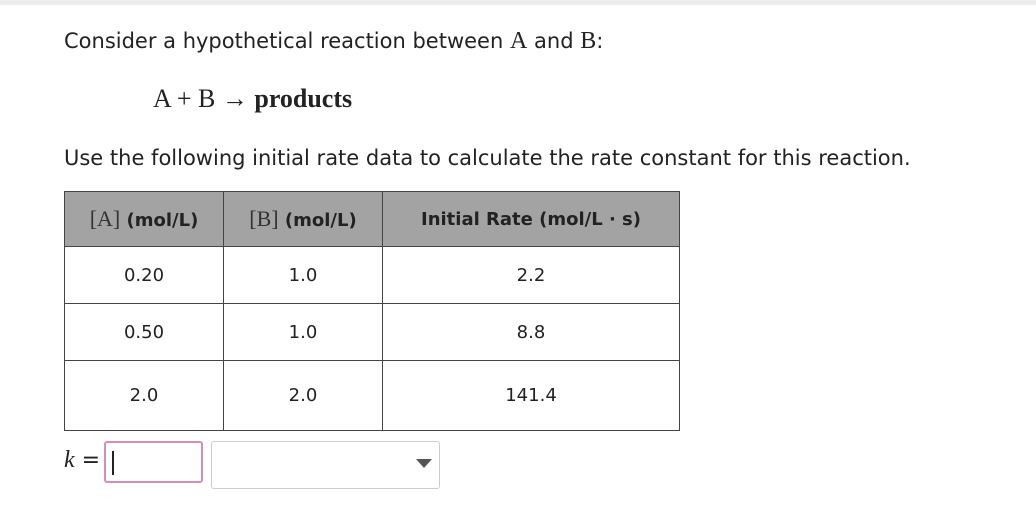  I want to click on species-b: B, so click(588, 41).